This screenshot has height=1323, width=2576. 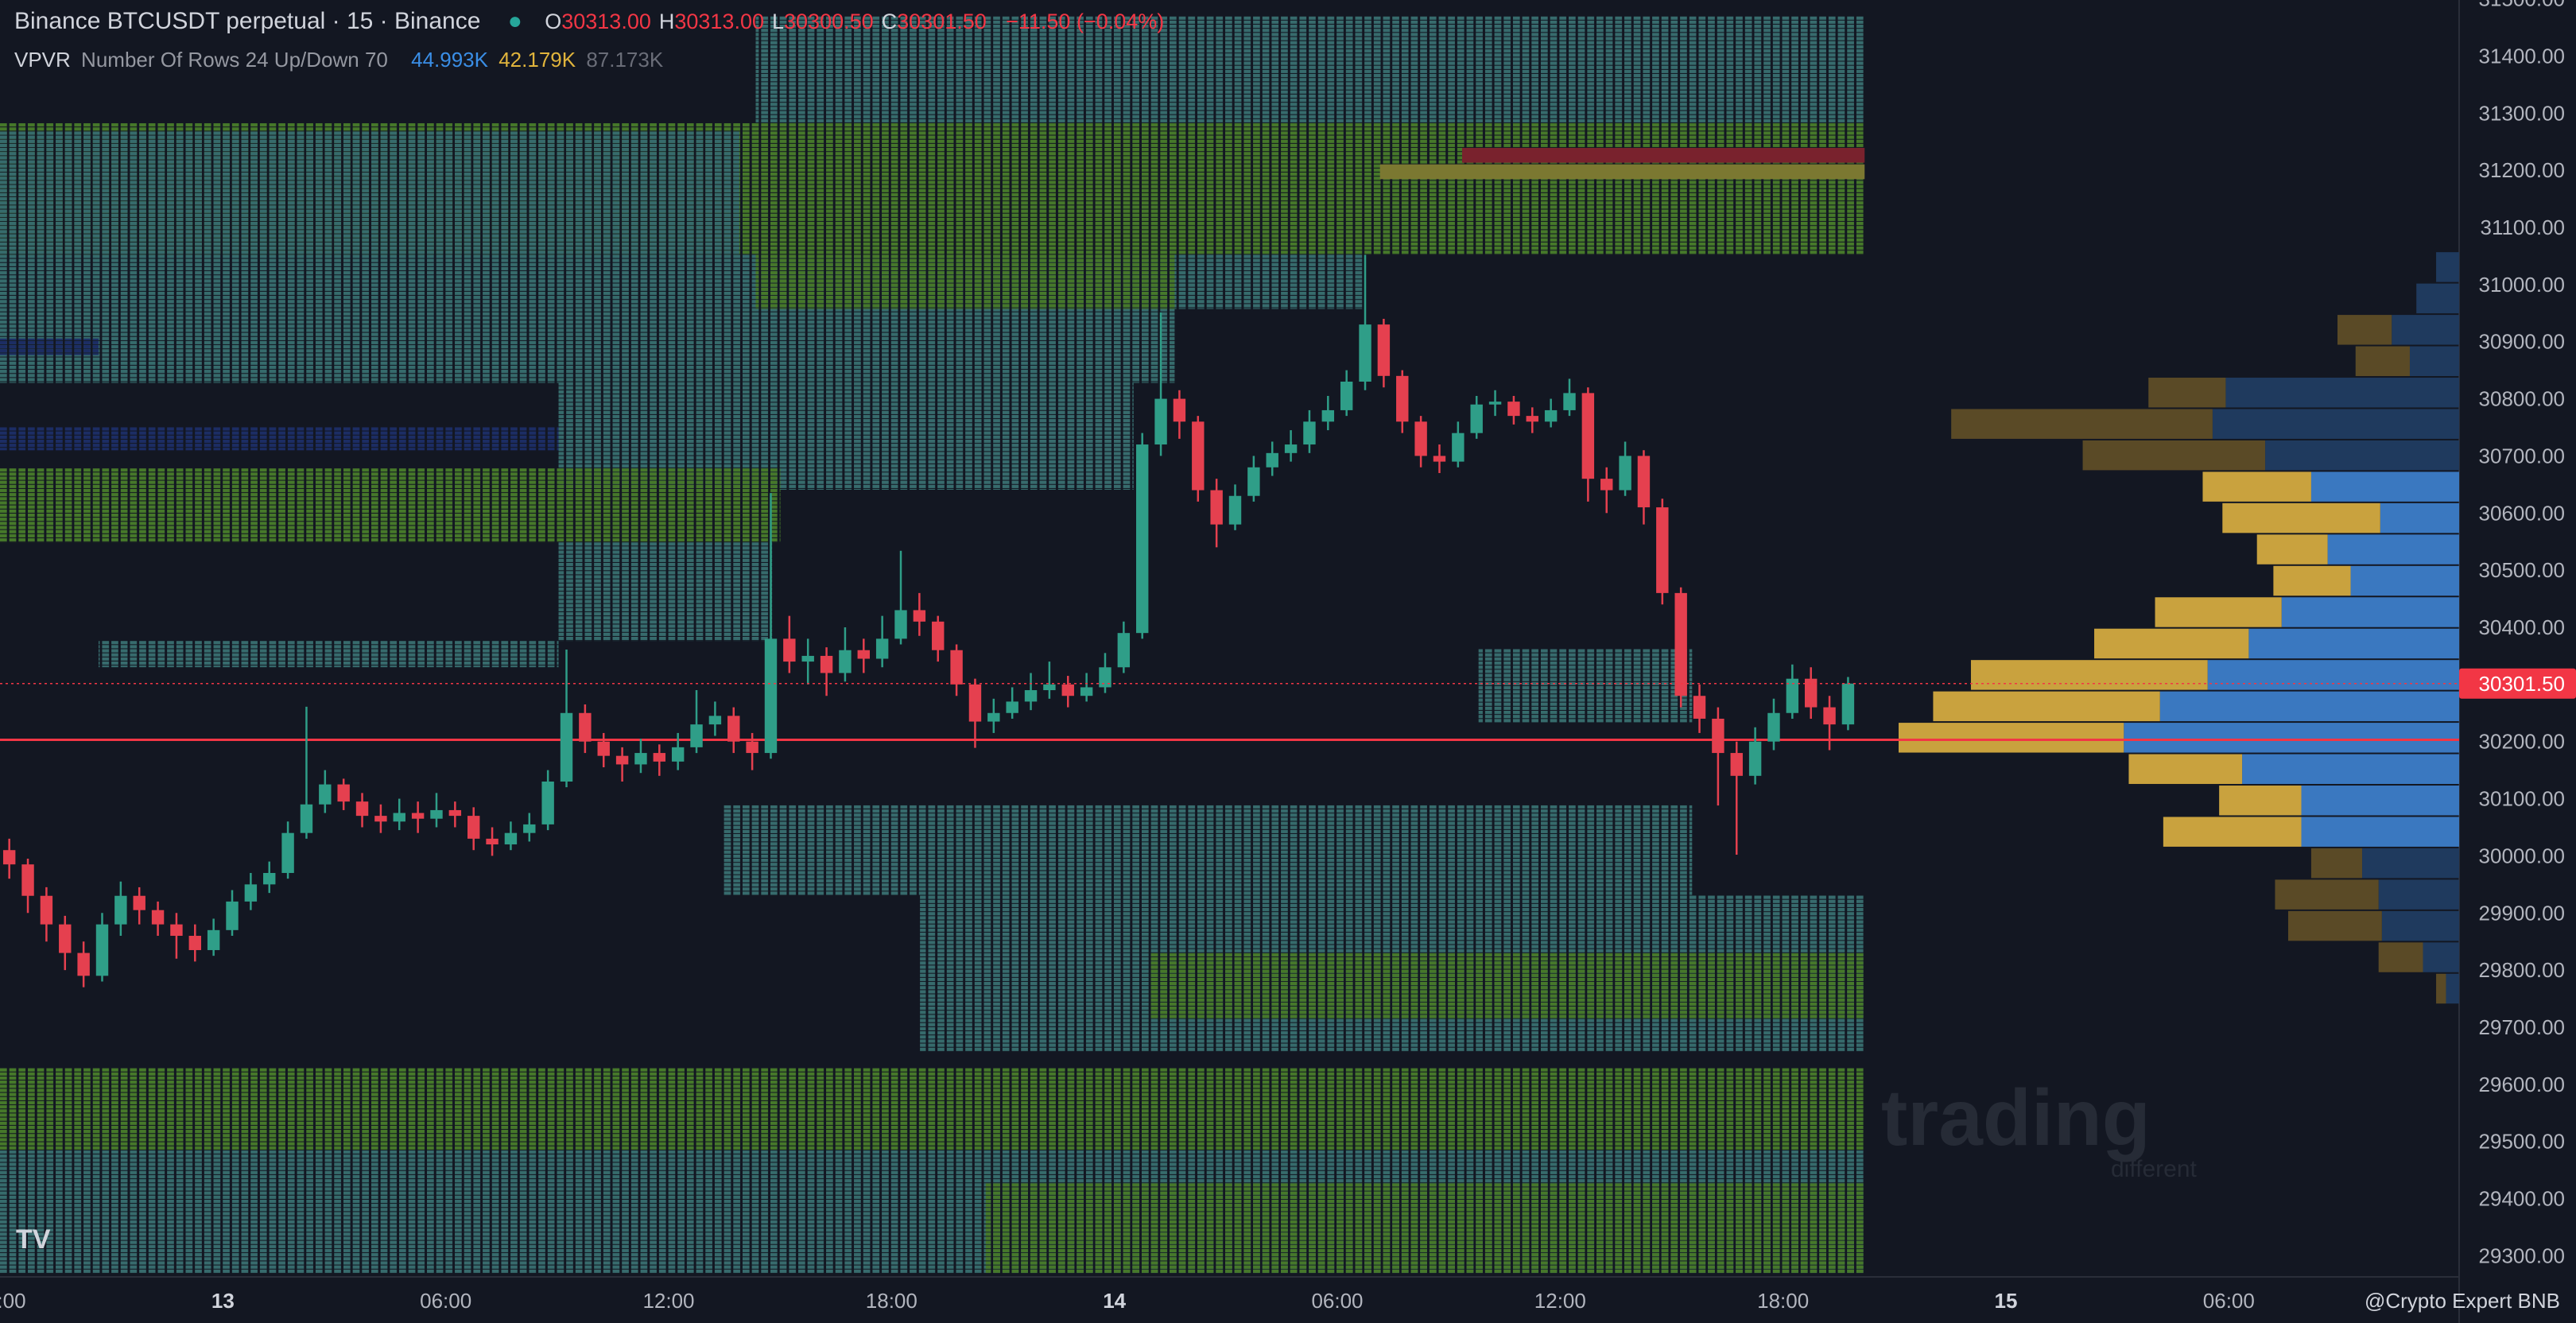 I want to click on y-tick-label: 30800.00, so click(x=2522, y=399).